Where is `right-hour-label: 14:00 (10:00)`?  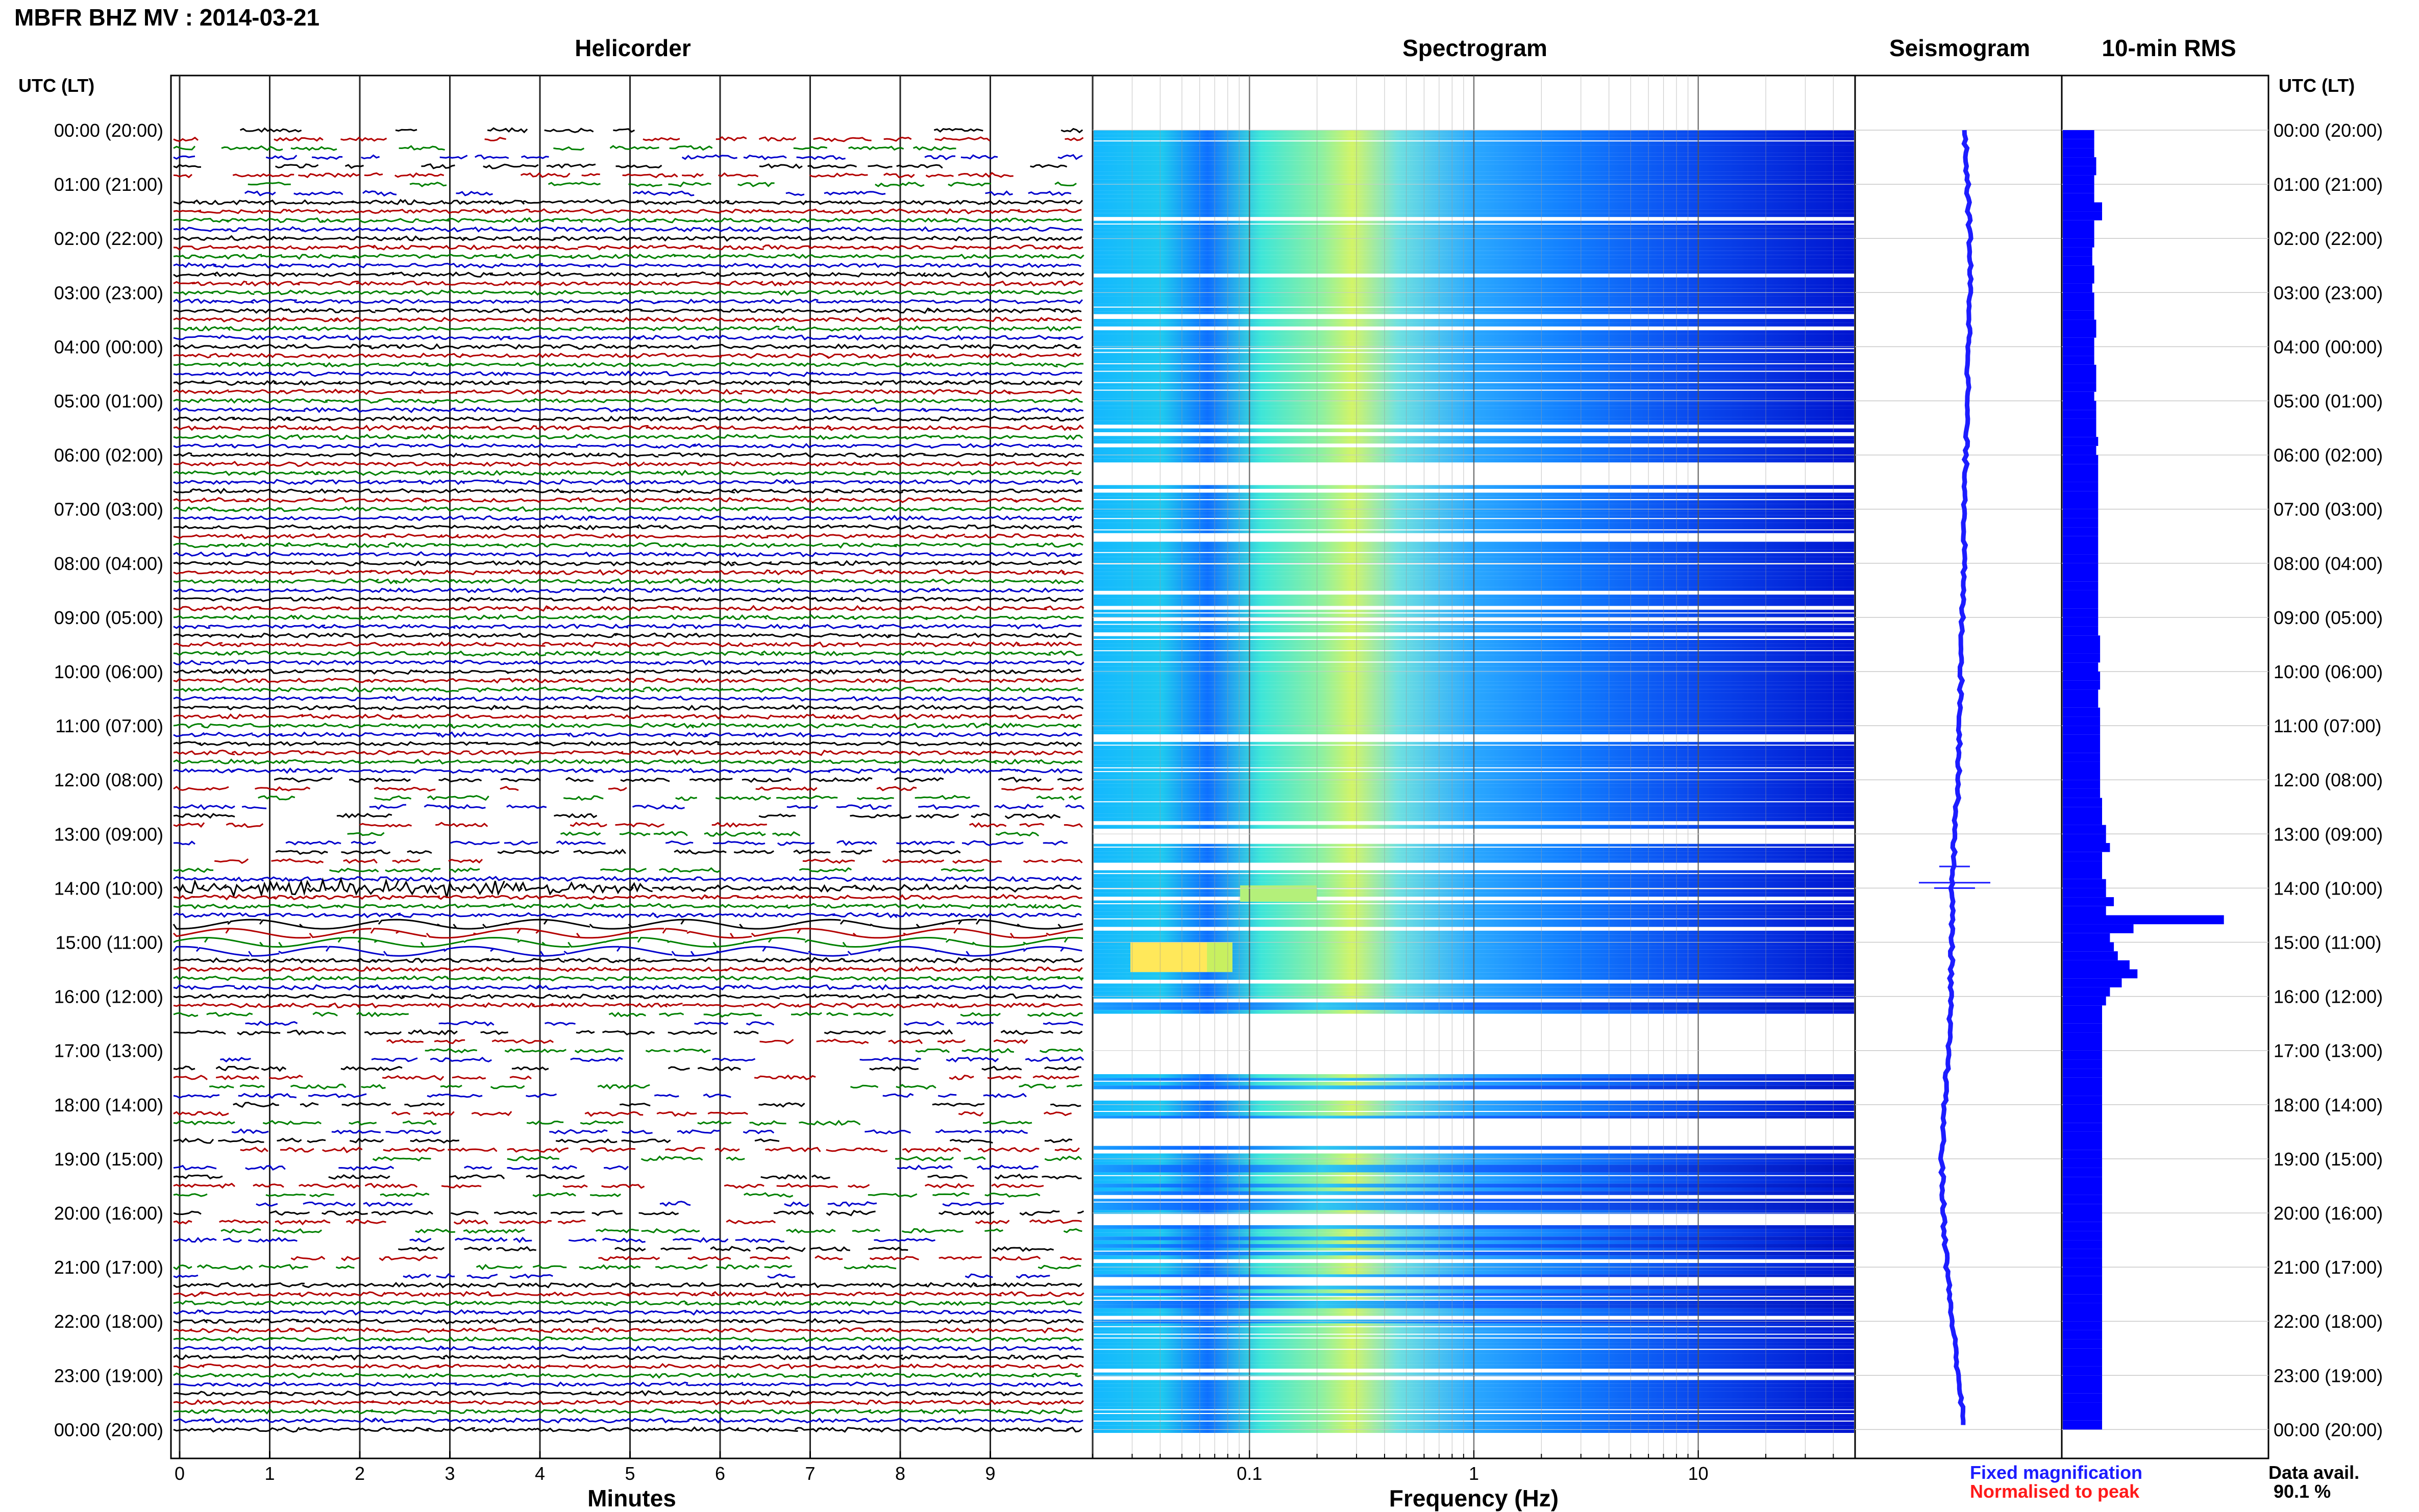
right-hour-label: 14:00 (10:00) is located at coordinates (2328, 888).